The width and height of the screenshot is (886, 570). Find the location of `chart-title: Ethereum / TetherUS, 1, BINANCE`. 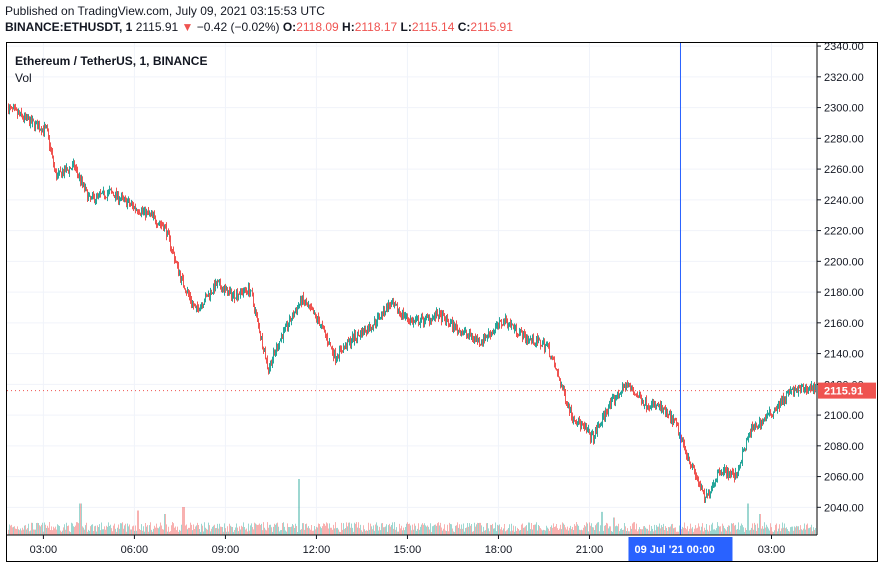

chart-title: Ethereum / TetherUS, 1, BINANCE is located at coordinates (111, 61).